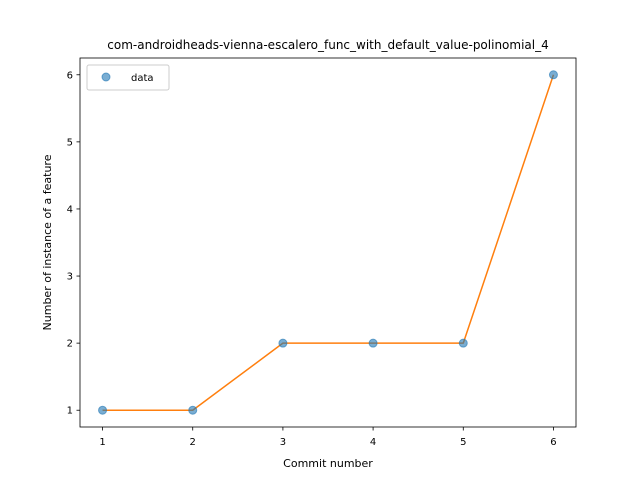  What do you see at coordinates (47, 242) in the screenshot?
I see `y-axis-label: Number of instance of a feature` at bounding box center [47, 242].